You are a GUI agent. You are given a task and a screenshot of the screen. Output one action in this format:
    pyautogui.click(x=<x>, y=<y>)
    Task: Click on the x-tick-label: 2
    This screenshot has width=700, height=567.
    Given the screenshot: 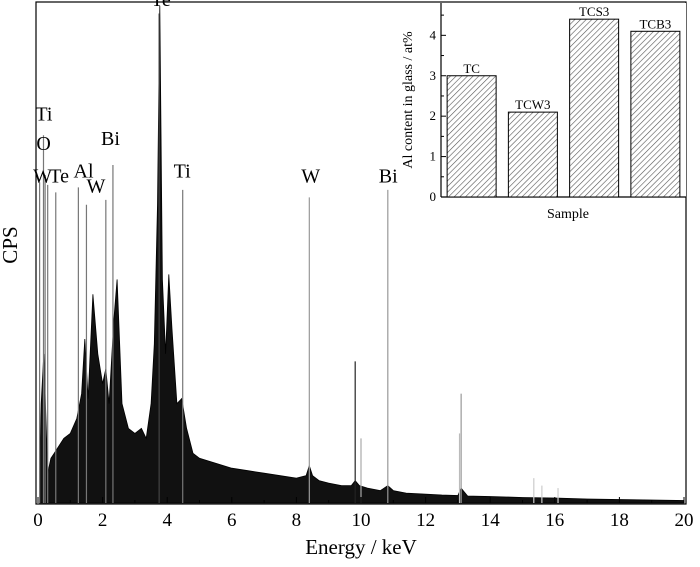 What is the action you would take?
    pyautogui.click(x=103, y=520)
    